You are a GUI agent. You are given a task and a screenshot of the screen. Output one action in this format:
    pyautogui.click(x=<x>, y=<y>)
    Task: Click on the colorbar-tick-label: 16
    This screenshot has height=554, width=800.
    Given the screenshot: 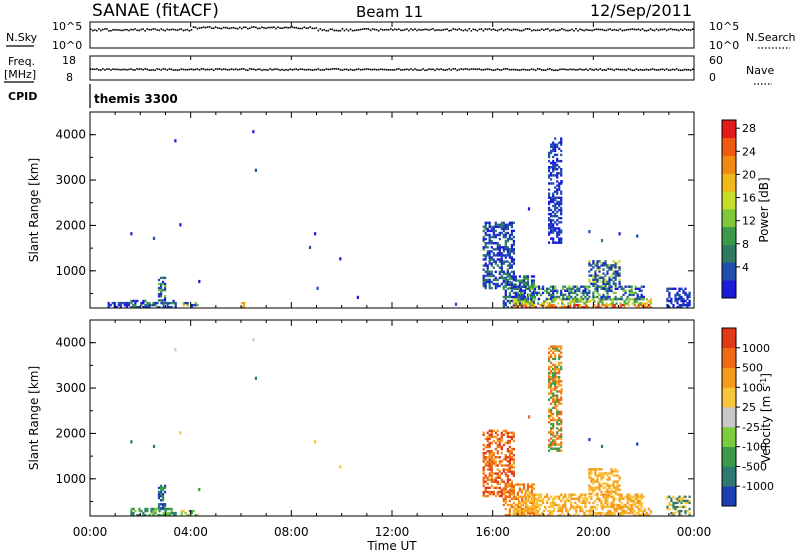 What is the action you would take?
    pyautogui.click(x=749, y=198)
    